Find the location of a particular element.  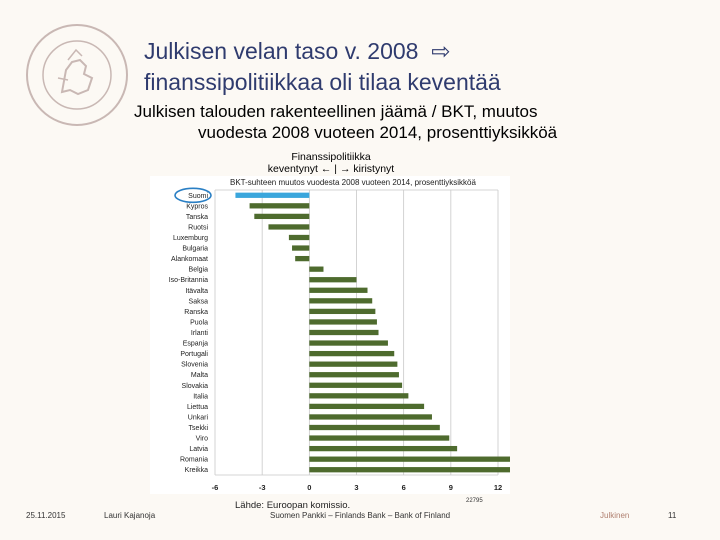

category-label: Ruotsi is located at coordinates (198, 227).